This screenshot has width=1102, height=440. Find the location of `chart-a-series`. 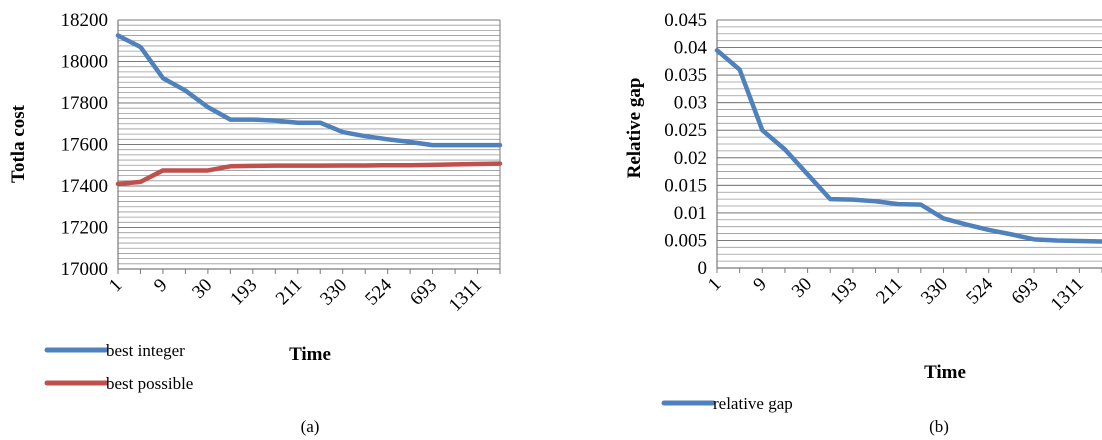

chart-a-series is located at coordinates (309, 110).